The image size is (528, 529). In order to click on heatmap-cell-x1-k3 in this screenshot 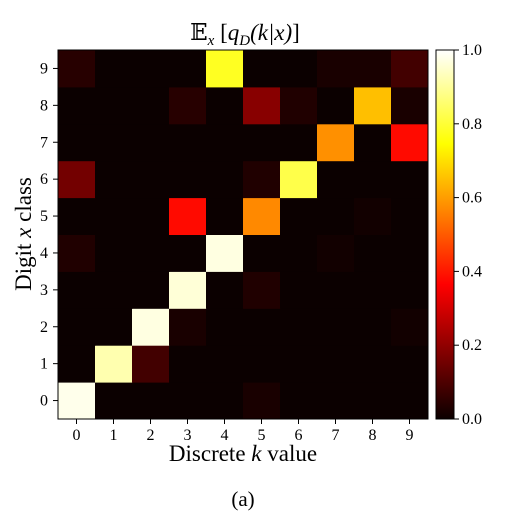, I will do `click(188, 364)`.